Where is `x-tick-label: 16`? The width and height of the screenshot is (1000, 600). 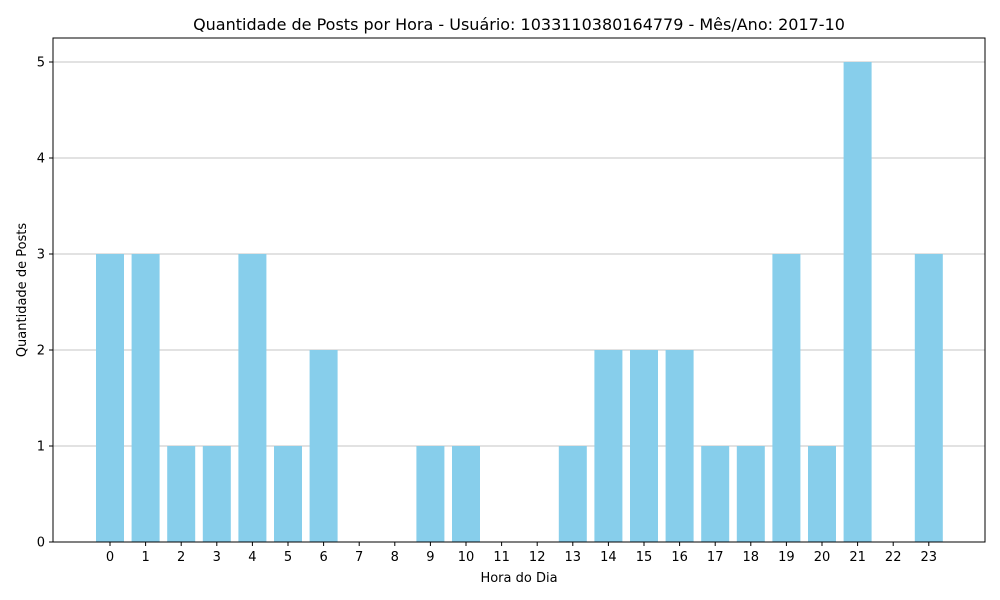 x-tick-label: 16 is located at coordinates (679, 557).